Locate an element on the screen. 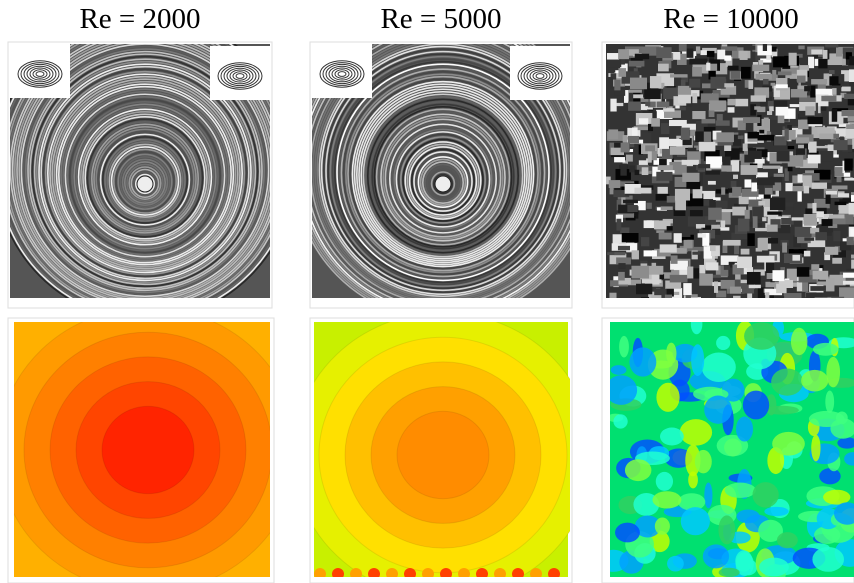 The width and height of the screenshot is (854, 583). corner-bg is located at coordinates (342, 71).